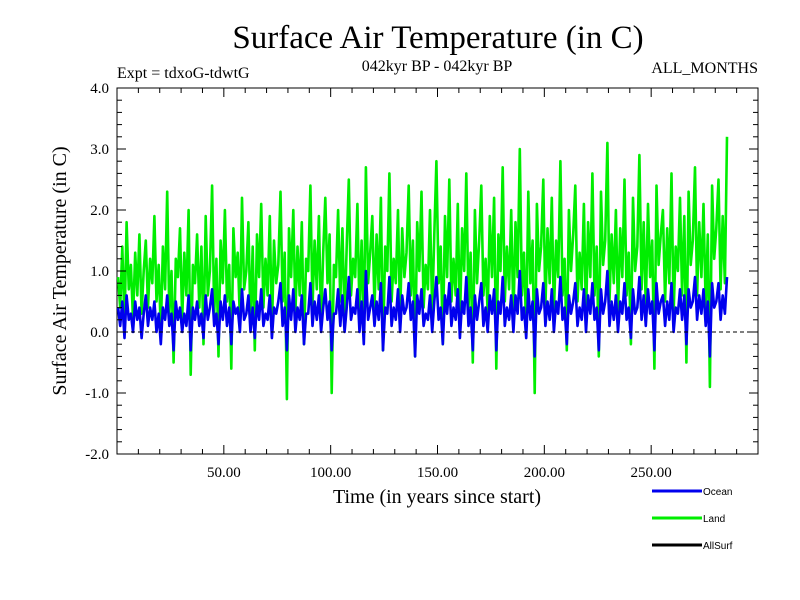 Image resolution: width=800 pixels, height=600 pixels. I want to click on x-axis-label: Time (in years since start), so click(437, 497).